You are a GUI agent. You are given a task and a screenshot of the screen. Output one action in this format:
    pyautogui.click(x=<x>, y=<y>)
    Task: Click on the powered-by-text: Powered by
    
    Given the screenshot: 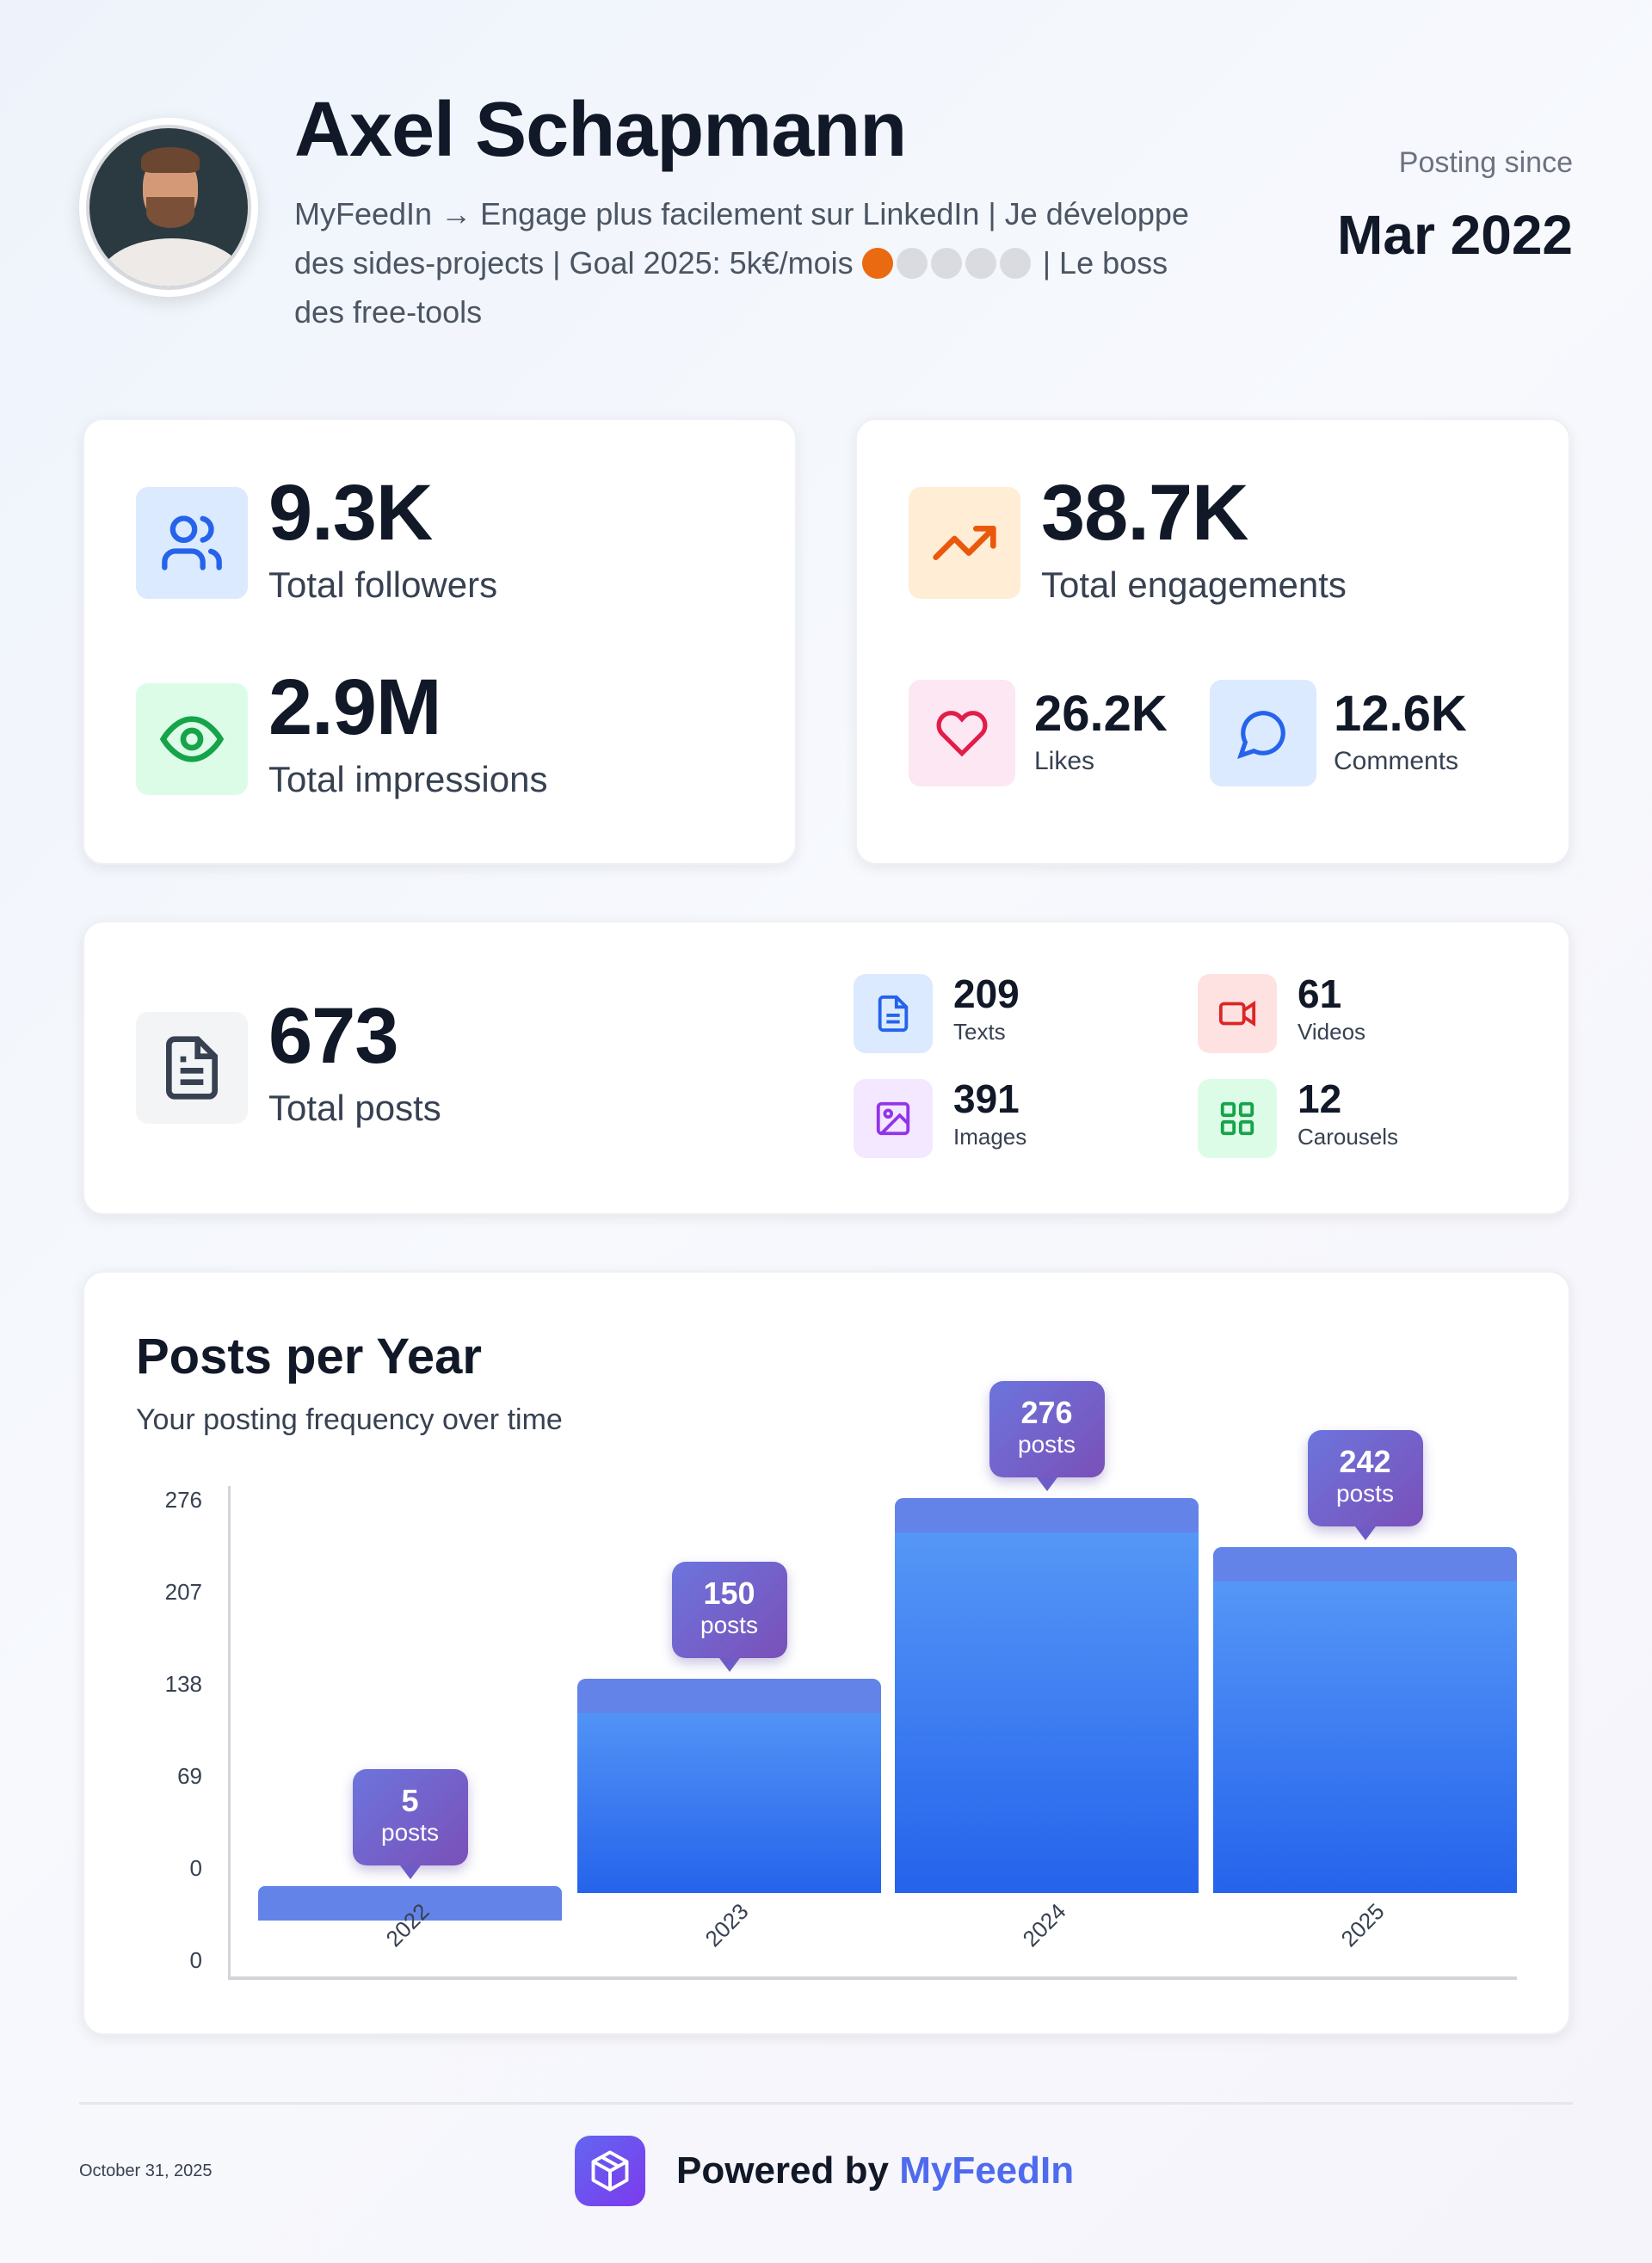 What is the action you would take?
    pyautogui.click(x=782, y=2170)
    